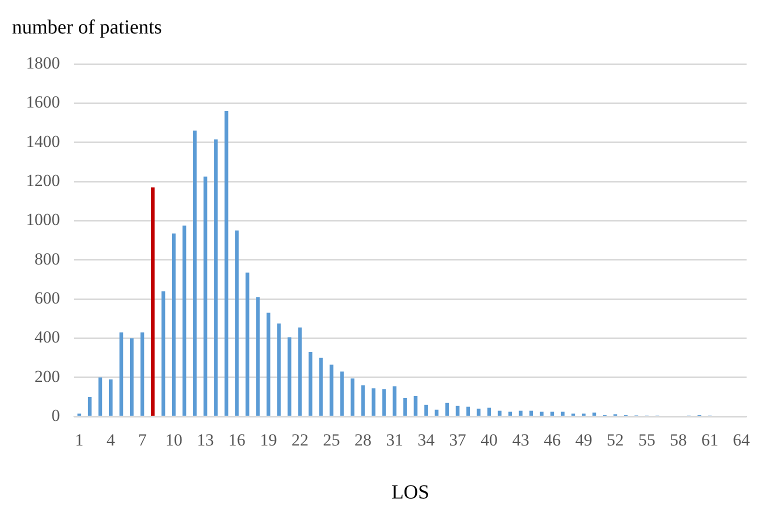 The width and height of the screenshot is (772, 521). Describe the element at coordinates (173, 440) in the screenshot. I see `x-tick-label: 10` at that location.